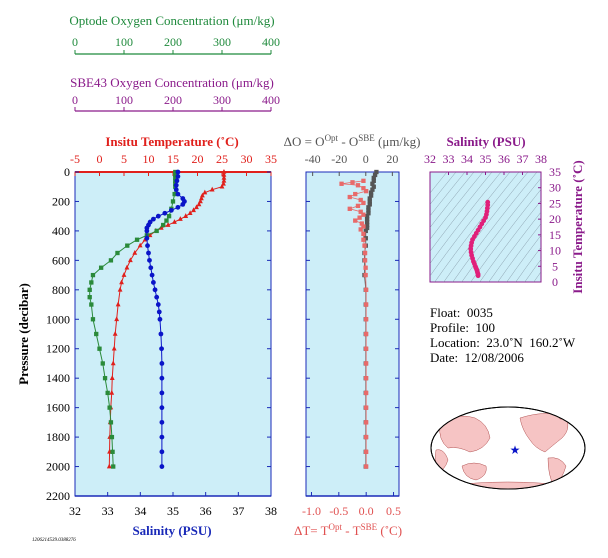  What do you see at coordinates (75, 511) in the screenshot?
I see `salinity-tick-label: 32` at bounding box center [75, 511].